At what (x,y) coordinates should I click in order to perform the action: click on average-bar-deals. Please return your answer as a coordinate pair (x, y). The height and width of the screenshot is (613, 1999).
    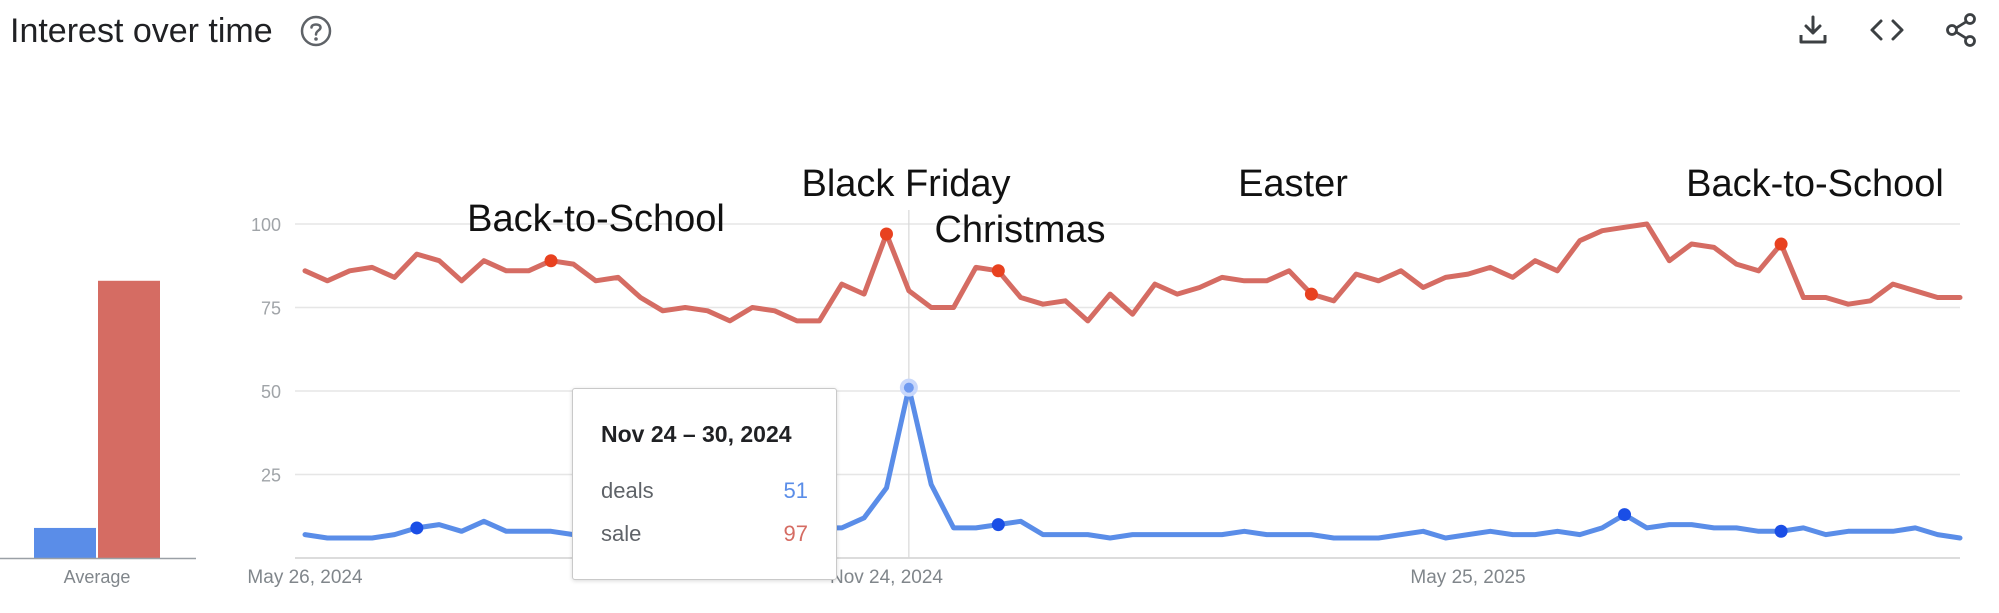
    Looking at the image, I should click on (65, 542).